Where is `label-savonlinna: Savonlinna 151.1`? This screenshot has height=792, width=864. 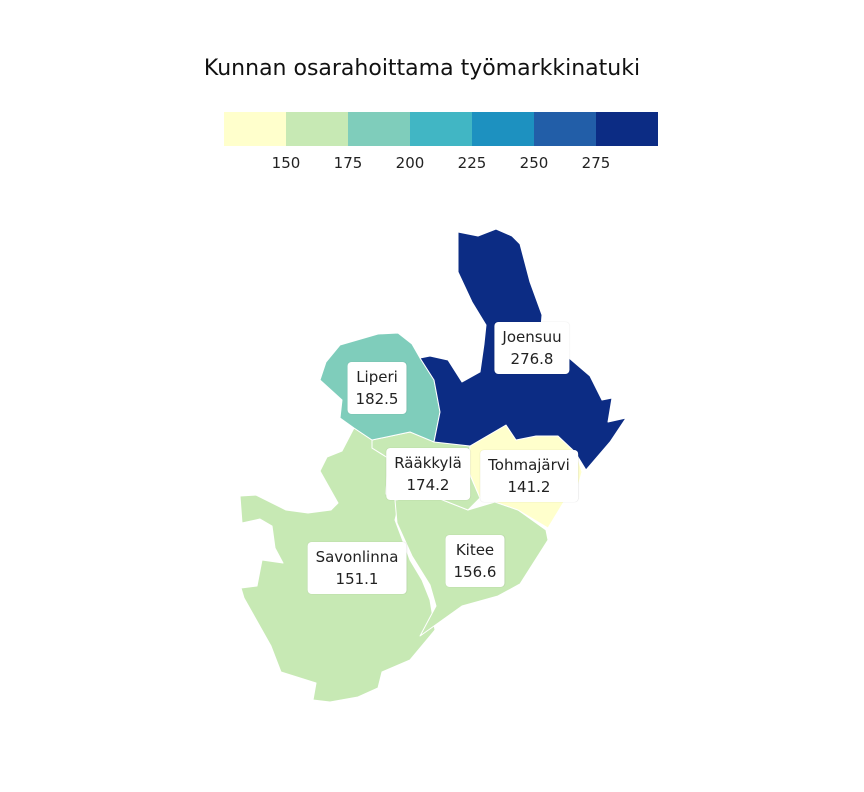
label-savonlinna: Savonlinna 151.1 is located at coordinates (357, 568).